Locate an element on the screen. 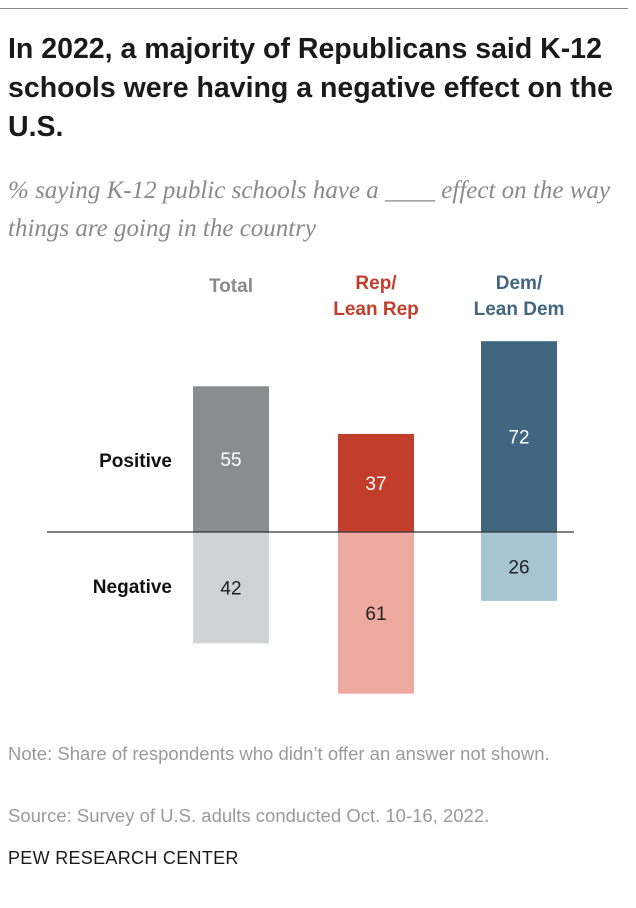  data-label-negative-2: 26 is located at coordinates (518, 567).